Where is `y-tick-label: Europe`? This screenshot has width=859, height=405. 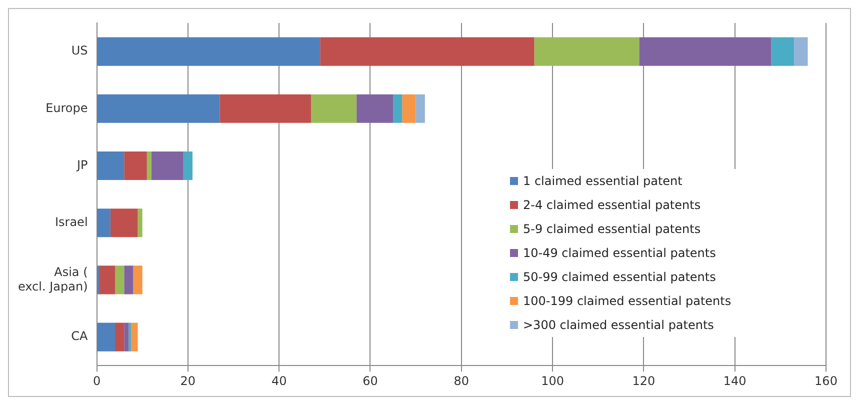
y-tick-label: Europe is located at coordinates (67, 107).